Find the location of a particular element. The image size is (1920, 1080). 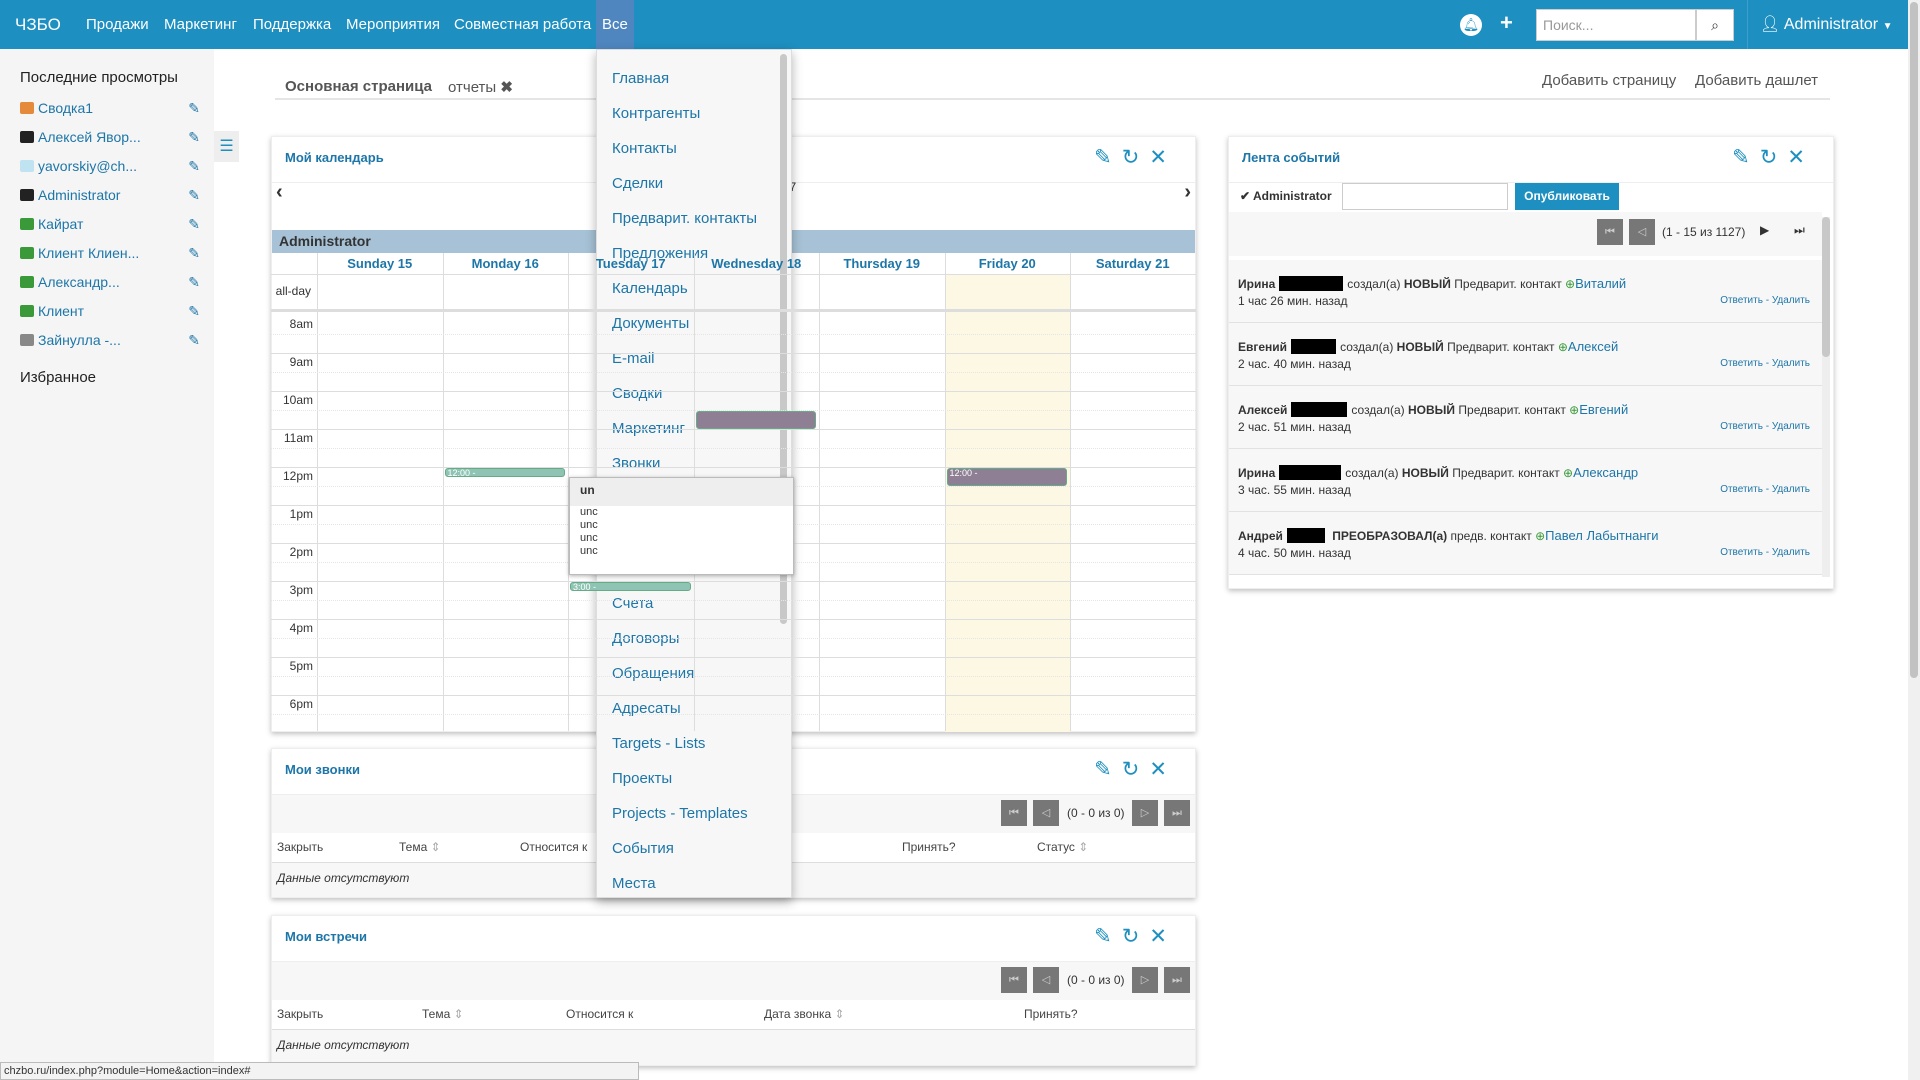

bell-icon: 🔔︎ is located at coordinates (1471, 25).